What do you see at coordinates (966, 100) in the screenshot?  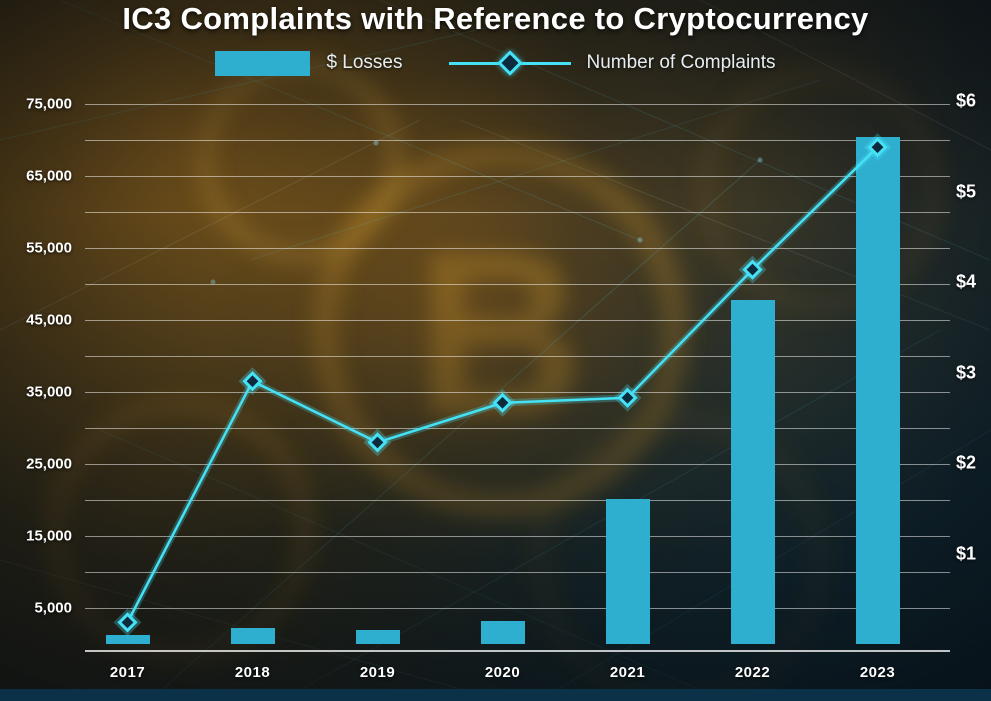 I see `right-tick-label: $6` at bounding box center [966, 100].